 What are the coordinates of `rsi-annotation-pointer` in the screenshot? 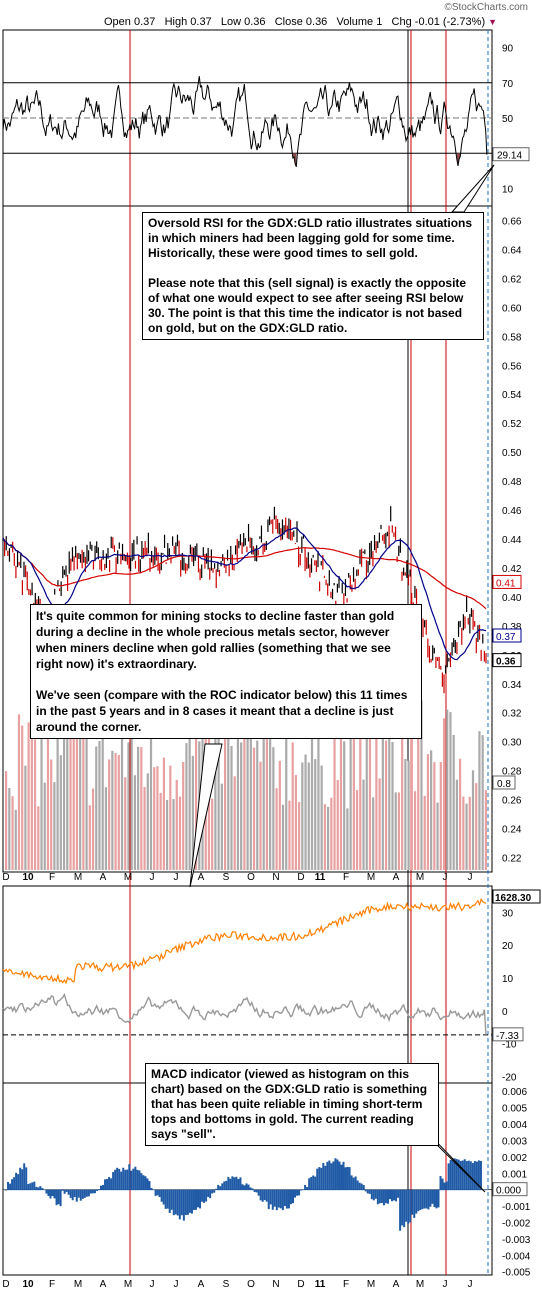 It's located at (472, 188).